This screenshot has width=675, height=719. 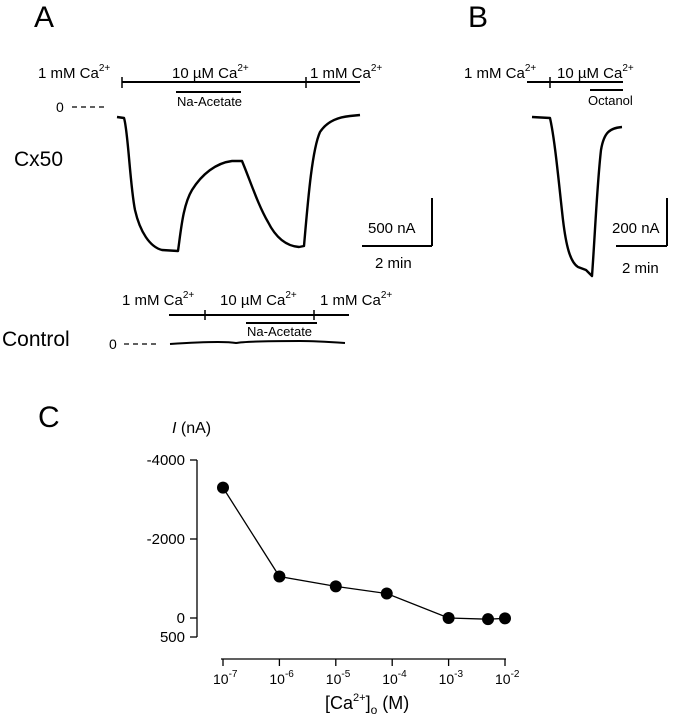 I want to click on panel-b-scale-current: 200 nA, so click(x=636, y=228).